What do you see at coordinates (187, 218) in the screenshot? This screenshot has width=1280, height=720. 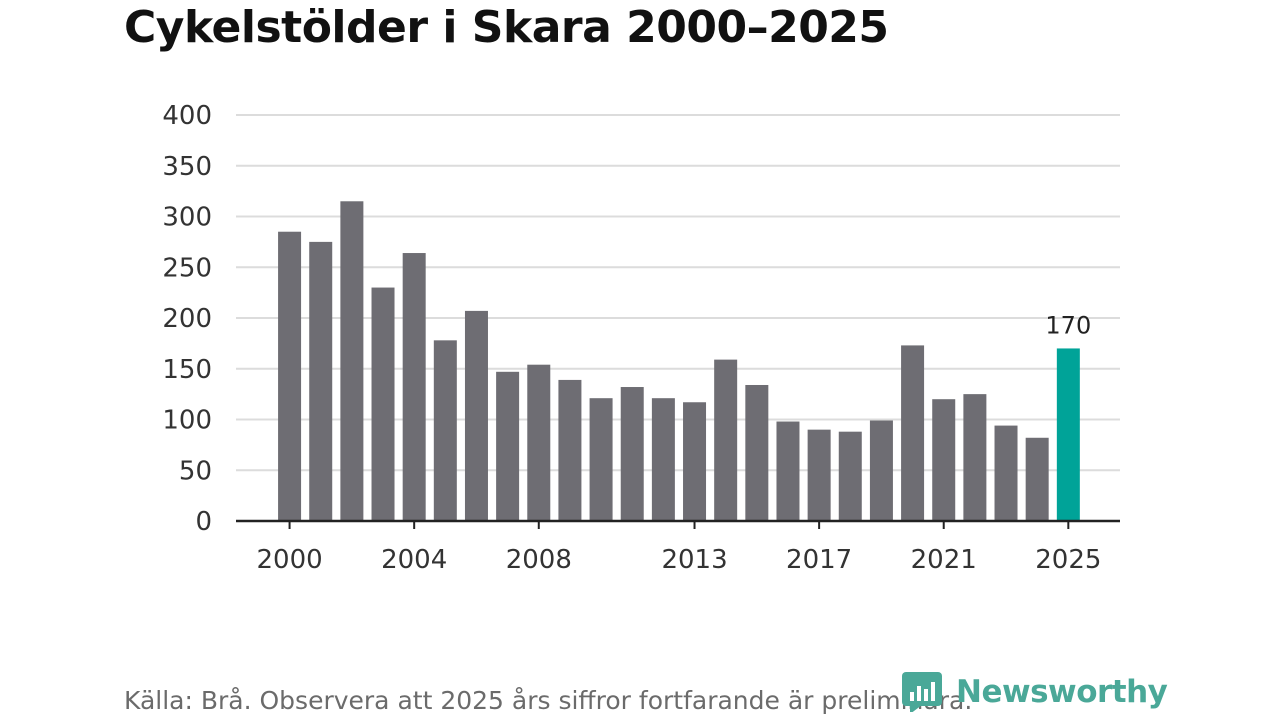 I see `y-tick-label: 300` at bounding box center [187, 218].